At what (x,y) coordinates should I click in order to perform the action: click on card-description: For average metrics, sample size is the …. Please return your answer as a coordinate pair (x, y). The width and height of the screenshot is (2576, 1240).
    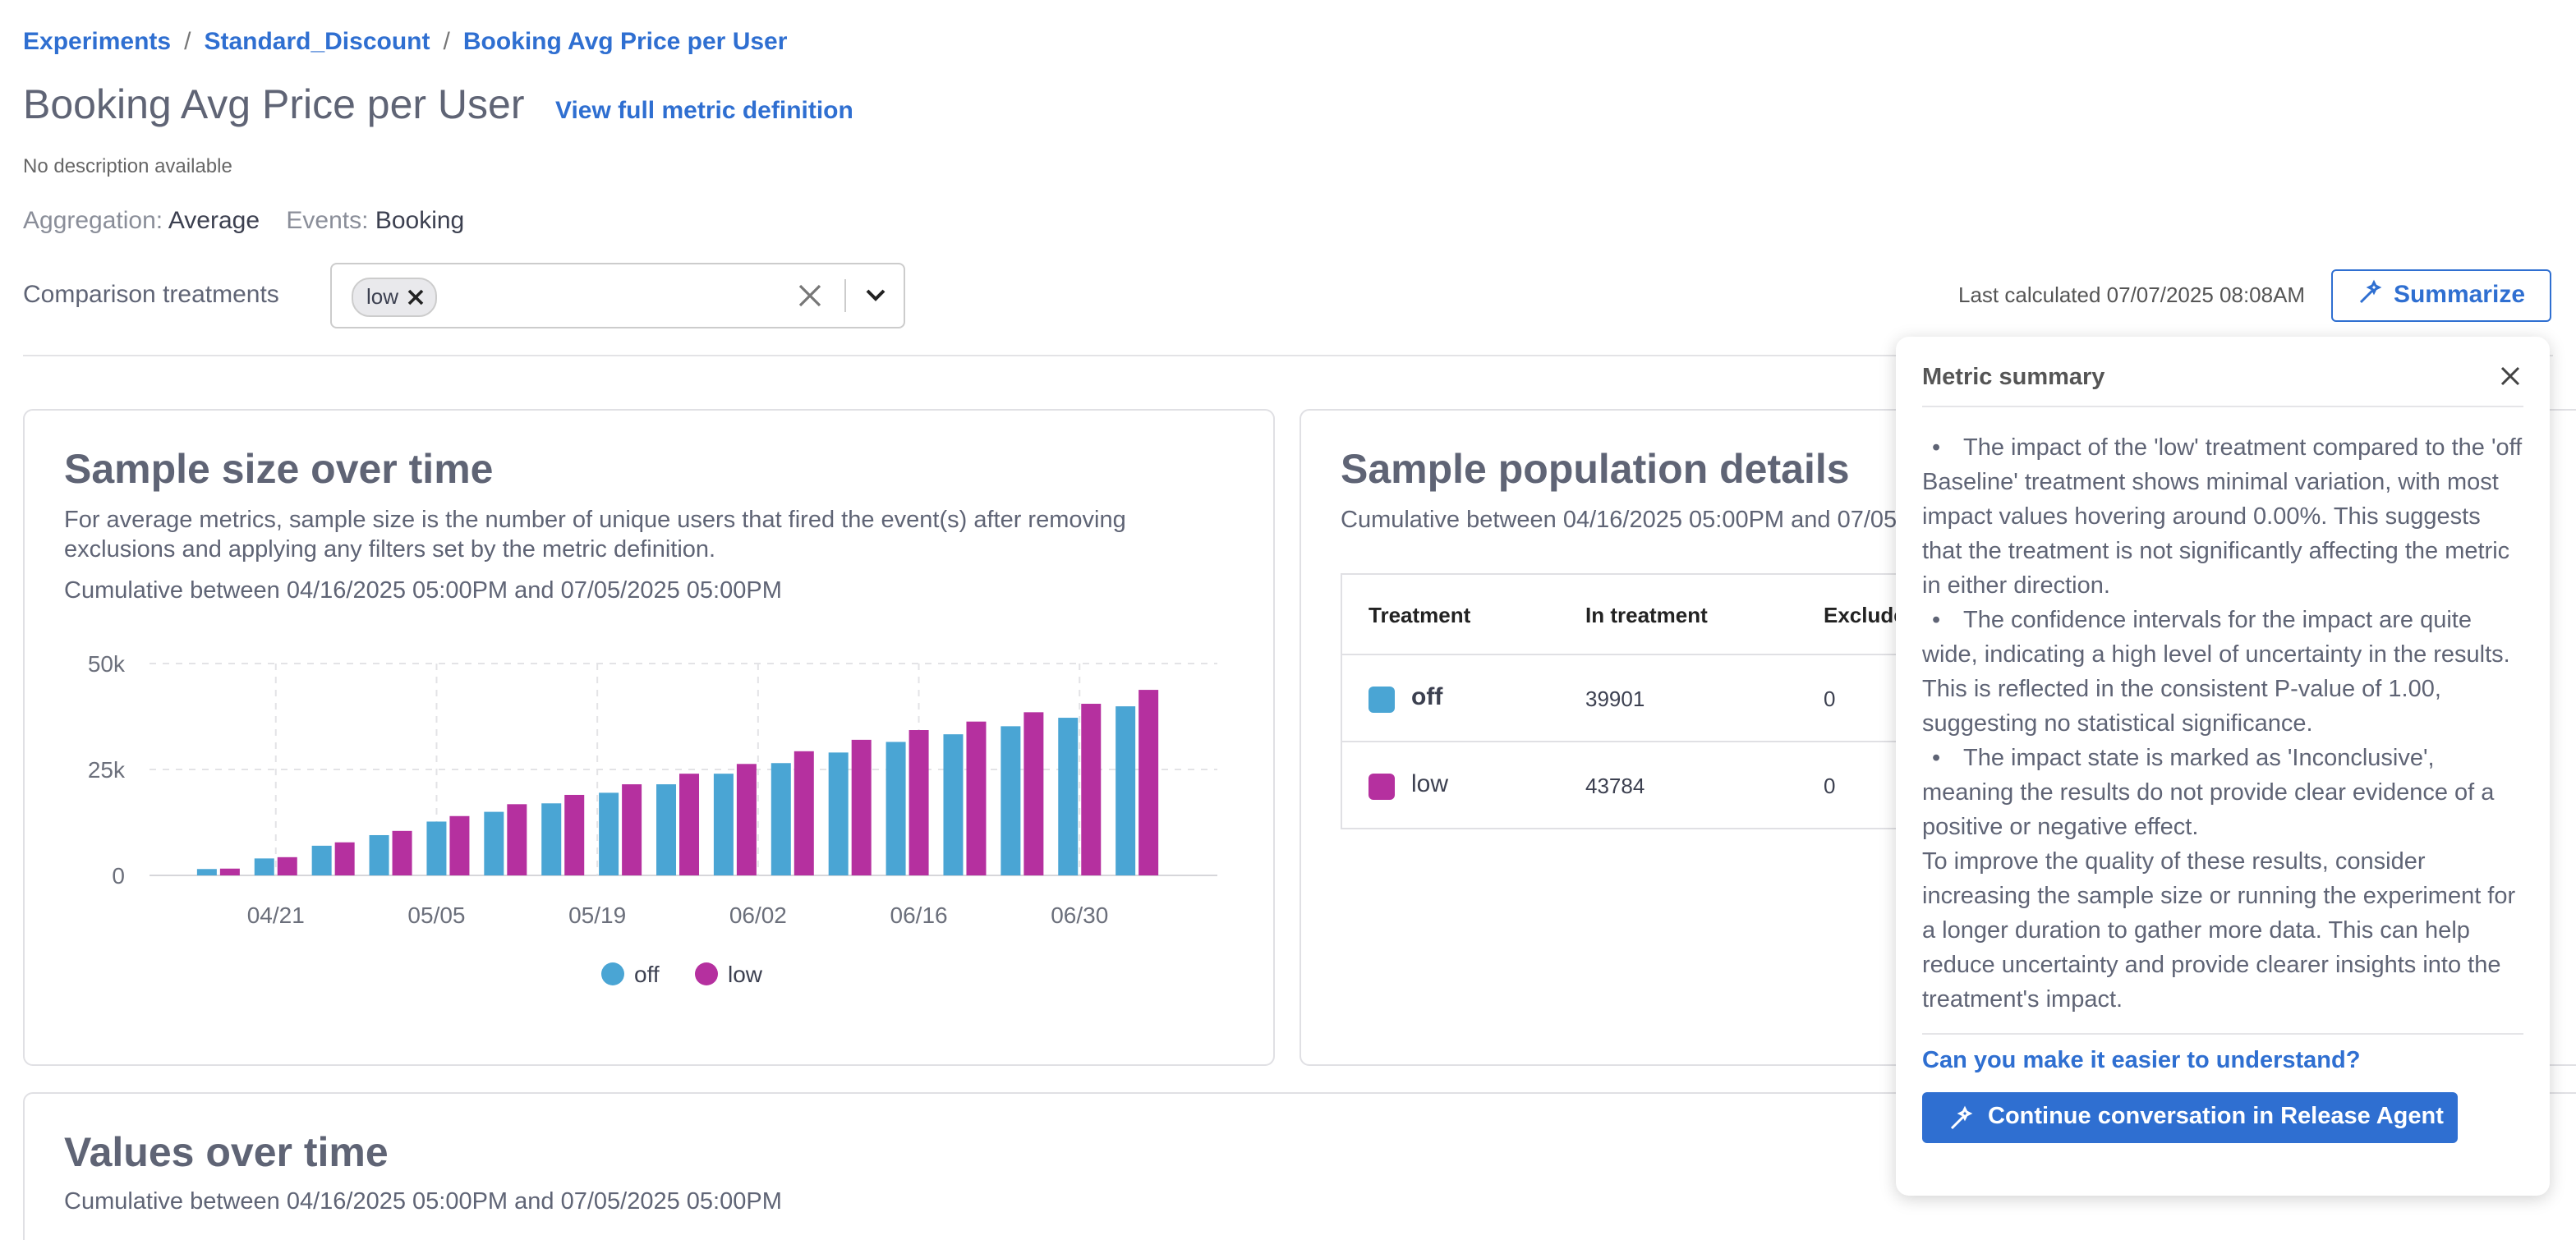
    Looking at the image, I should click on (595, 535).